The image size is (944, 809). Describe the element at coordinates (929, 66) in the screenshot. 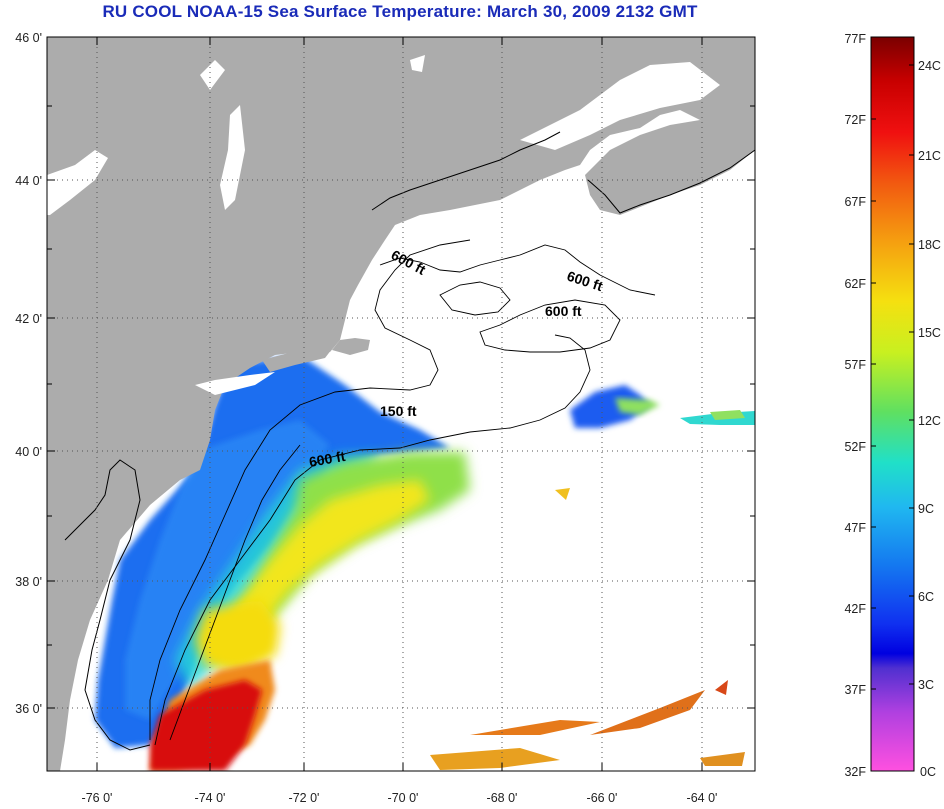

I see `colorbar-label-c: 24C` at that location.